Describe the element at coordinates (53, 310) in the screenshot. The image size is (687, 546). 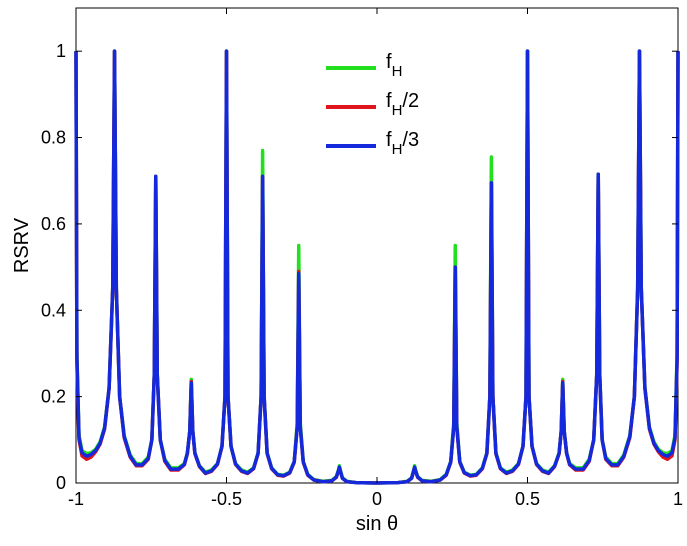
I see `y-tick-label: 0.4` at that location.